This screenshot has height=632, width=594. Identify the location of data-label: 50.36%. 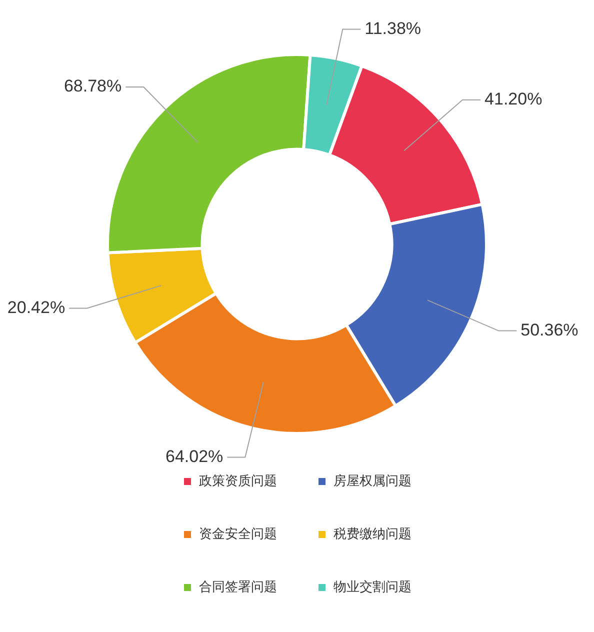
(549, 330).